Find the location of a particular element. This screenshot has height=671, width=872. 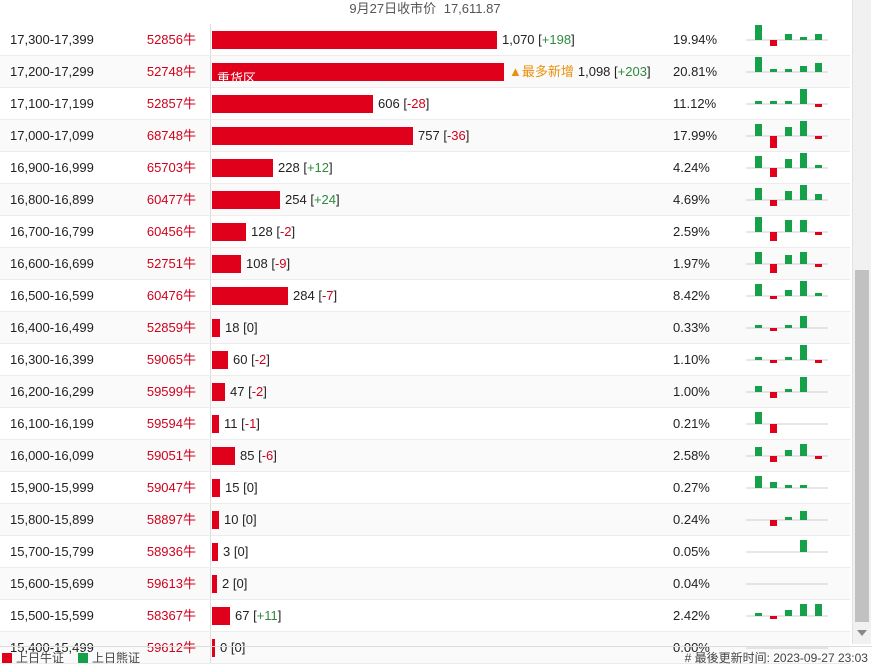

cbbc-code-link: 59065牛 is located at coordinates (171, 359).